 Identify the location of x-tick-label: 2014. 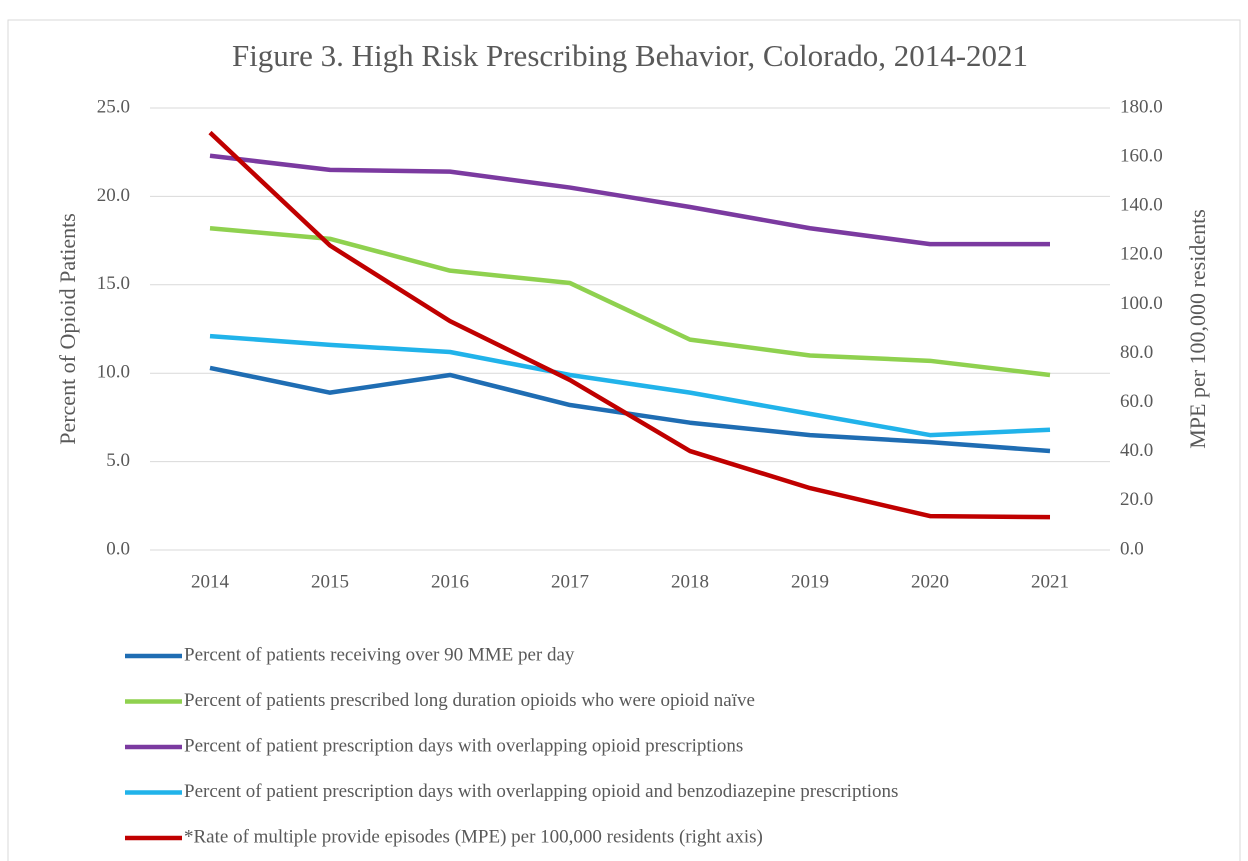
(210, 581).